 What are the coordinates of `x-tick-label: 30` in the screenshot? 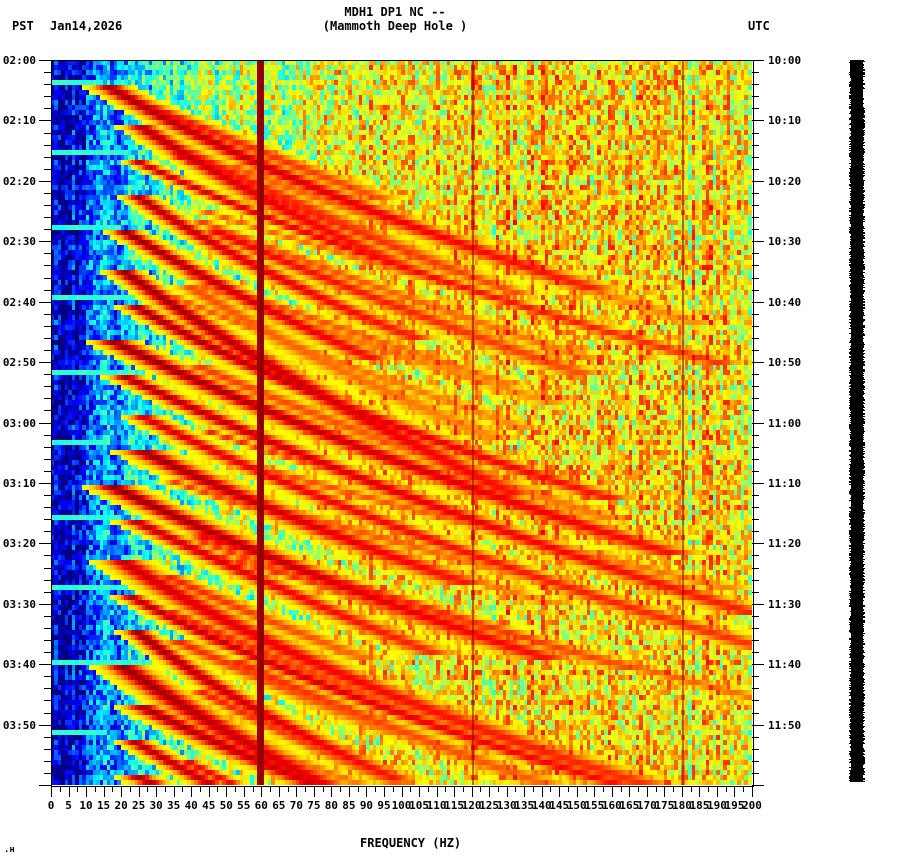 It's located at (156, 805).